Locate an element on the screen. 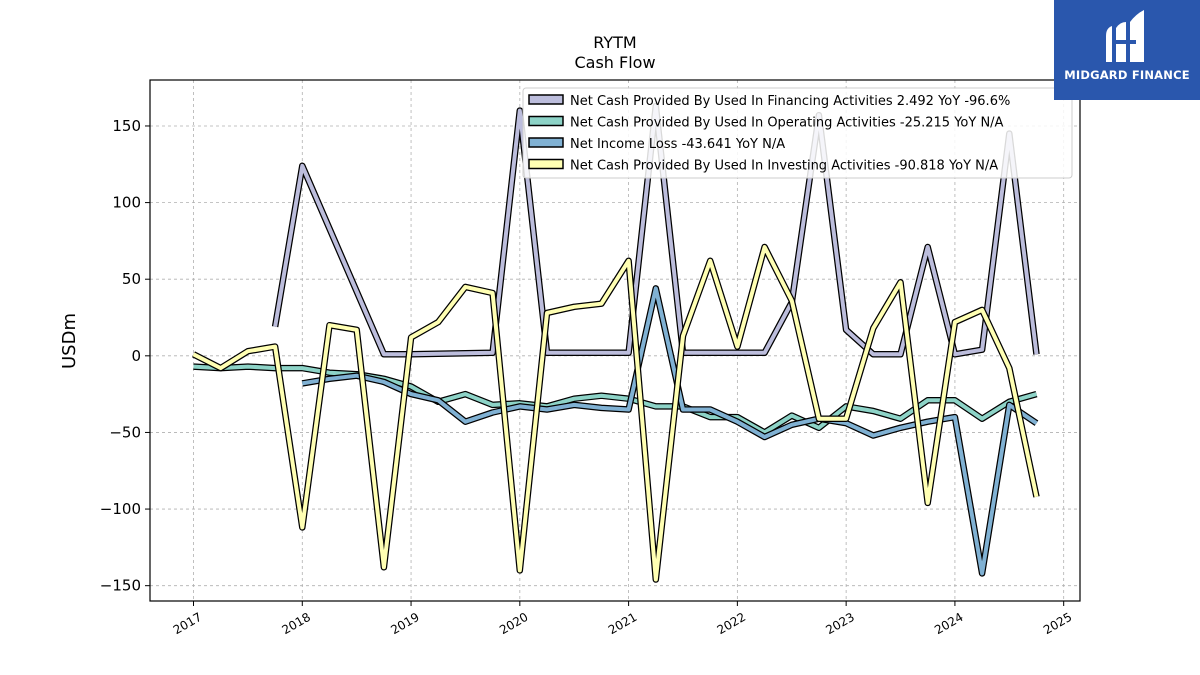 This screenshot has height=675, width=1200. x-axis-ticks: 2017 2018 2019 2020 2021 2022 2023 2024 2025 is located at coordinates (622, 619).